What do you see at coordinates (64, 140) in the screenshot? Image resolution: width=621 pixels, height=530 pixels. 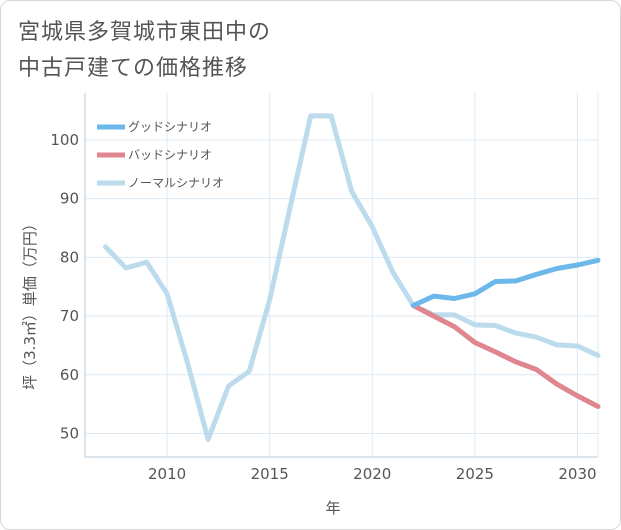 I see `y-tick-label-100: 100` at bounding box center [64, 140].